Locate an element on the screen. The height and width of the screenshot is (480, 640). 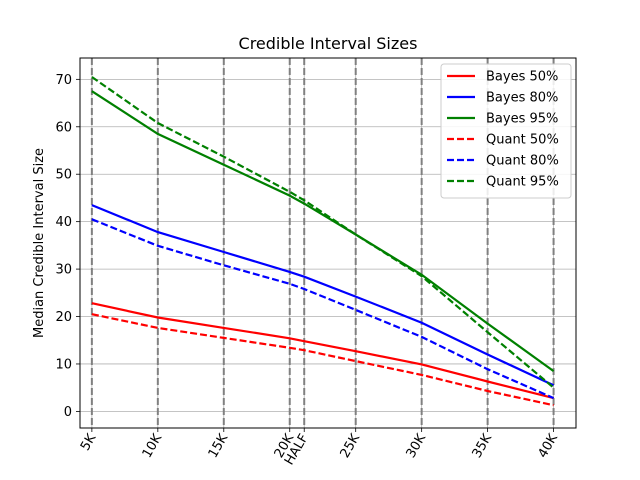
y-tick-label: 20 is located at coordinates (63, 317).